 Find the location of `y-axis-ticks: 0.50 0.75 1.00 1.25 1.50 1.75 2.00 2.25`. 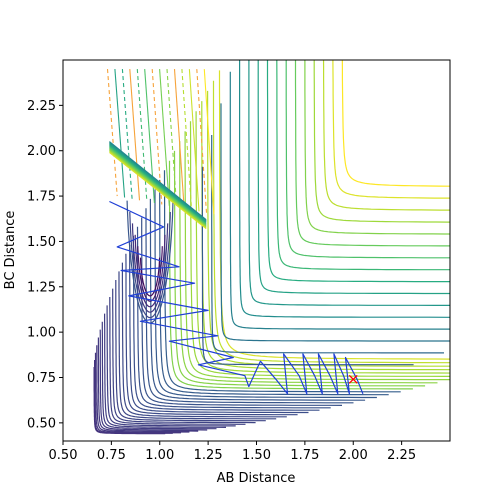

y-axis-ticks: 0.50 0.75 1.00 1.25 1.50 1.75 2.00 2.25 is located at coordinates (45, 265).